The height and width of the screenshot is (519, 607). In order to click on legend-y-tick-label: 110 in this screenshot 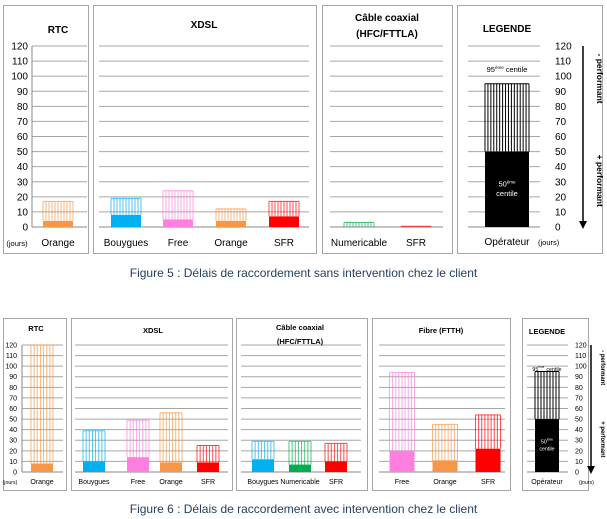, I will do `click(563, 62)`.